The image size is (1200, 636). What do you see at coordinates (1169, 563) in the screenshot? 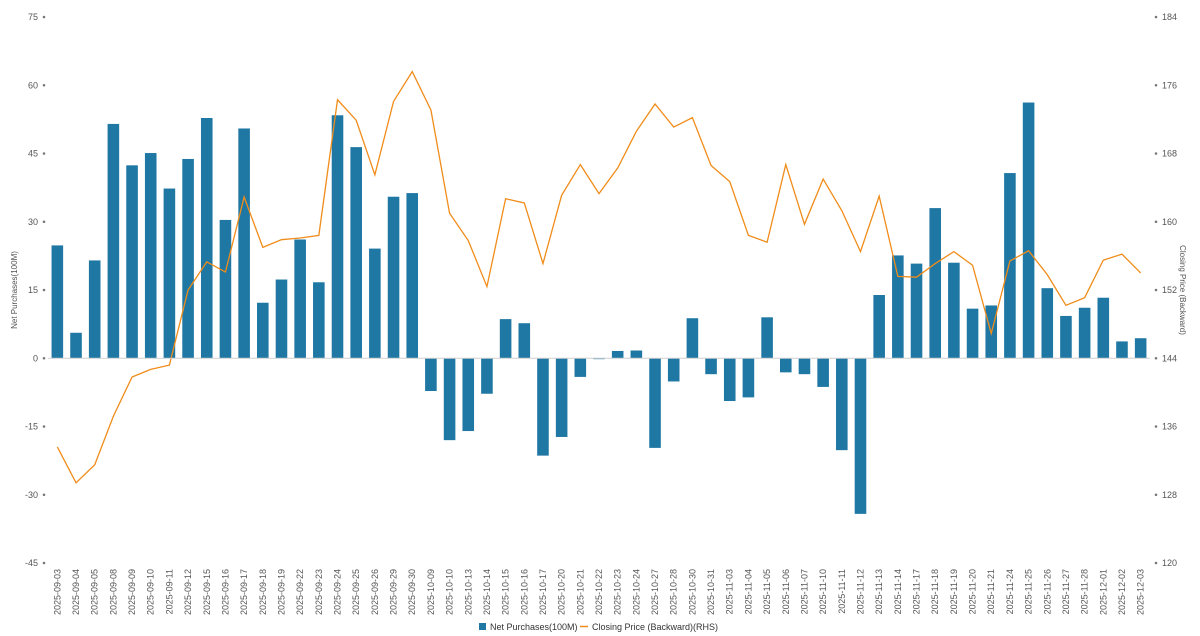
I see `right-tick-label: 120` at bounding box center [1169, 563].